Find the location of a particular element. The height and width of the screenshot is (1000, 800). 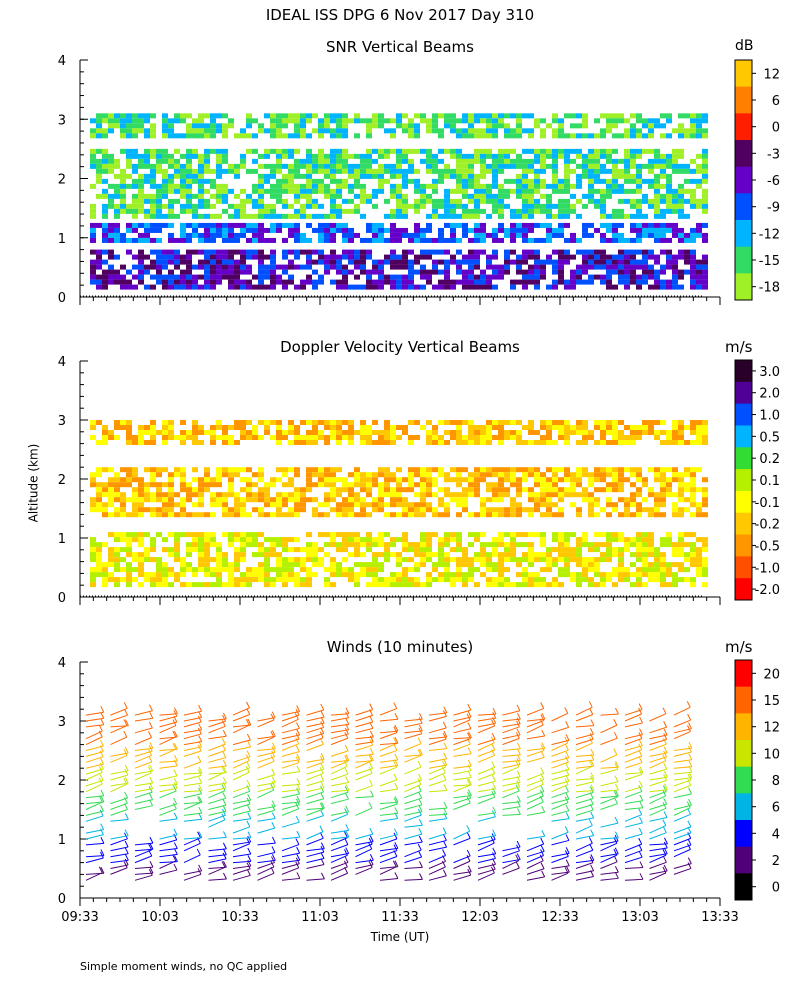

colorbar-swatch is located at coordinates (743, 393).